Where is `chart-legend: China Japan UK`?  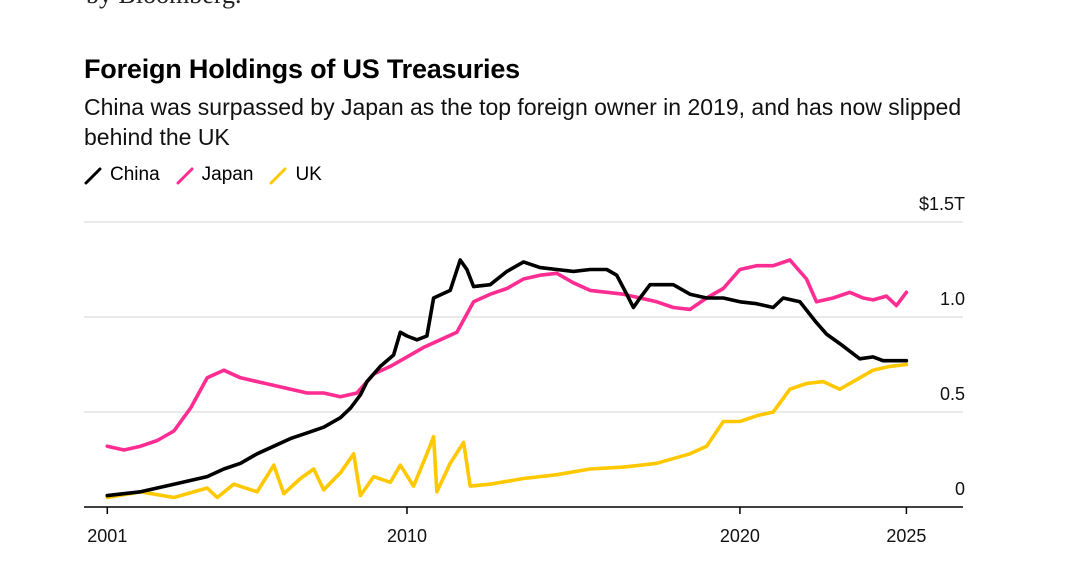
chart-legend: China Japan UK is located at coordinates (211, 175).